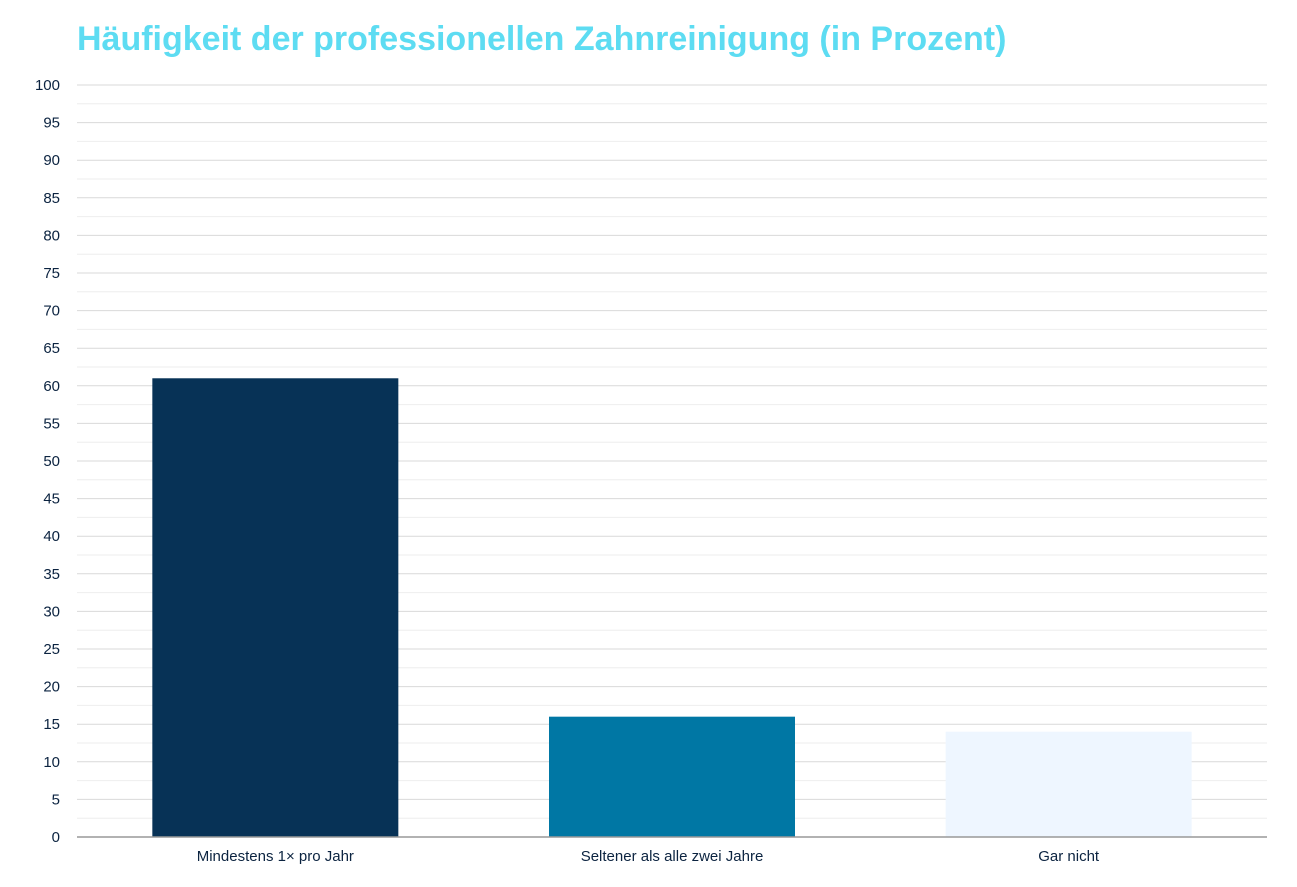 The width and height of the screenshot is (1297, 887). What do you see at coordinates (51, 499) in the screenshot?
I see `y-tick-label: 45` at bounding box center [51, 499].